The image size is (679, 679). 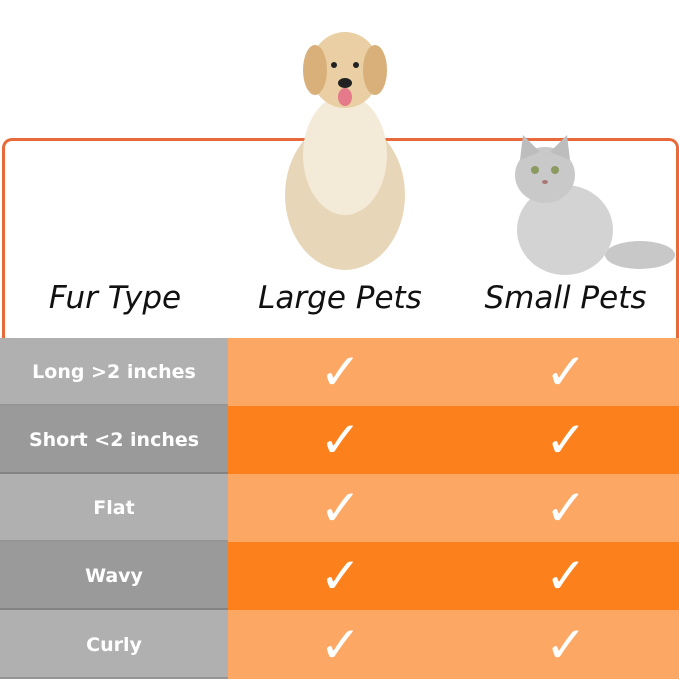 What do you see at coordinates (114, 372) in the screenshot?
I see `row-label: Long >2 inches` at bounding box center [114, 372].